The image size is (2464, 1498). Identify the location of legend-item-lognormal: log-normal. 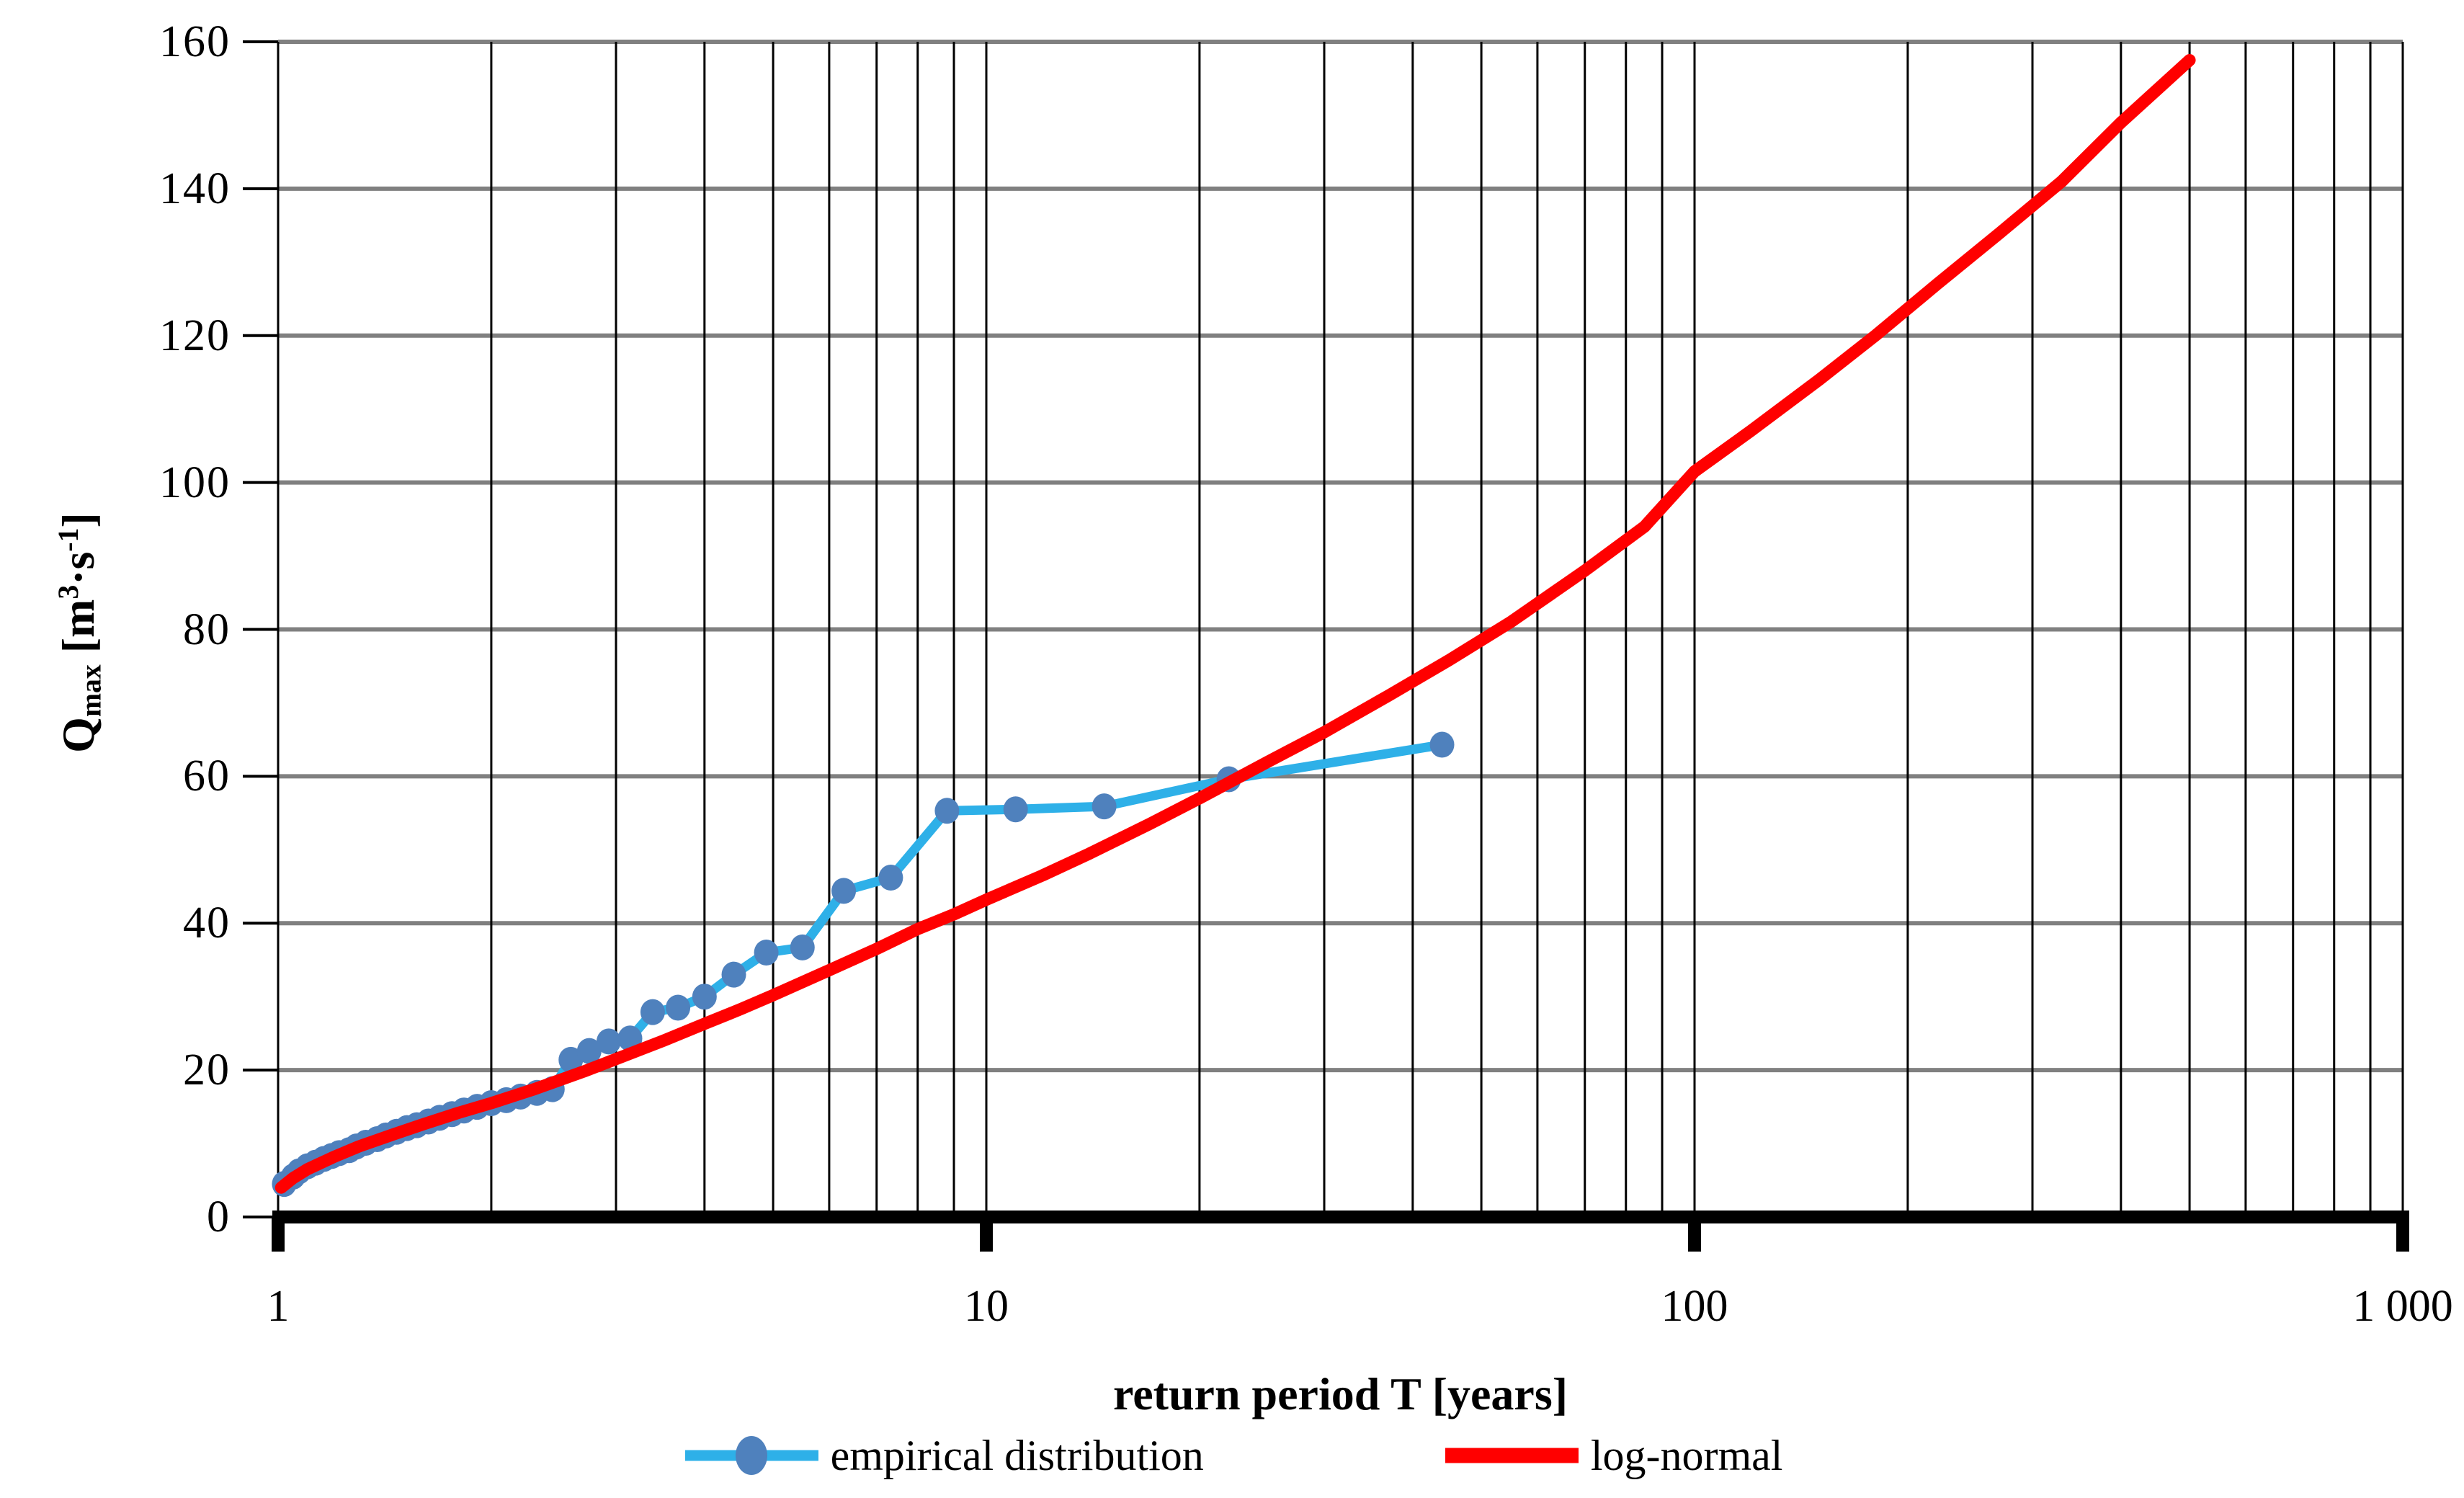
(1612, 1456).